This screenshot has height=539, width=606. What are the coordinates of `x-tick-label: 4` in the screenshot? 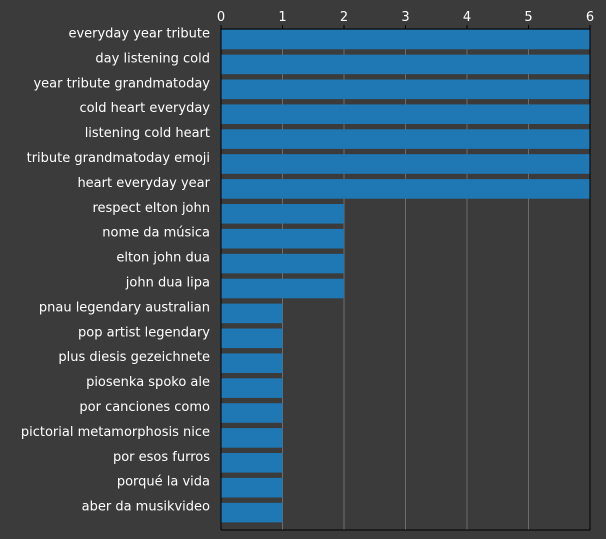 It's located at (467, 17).